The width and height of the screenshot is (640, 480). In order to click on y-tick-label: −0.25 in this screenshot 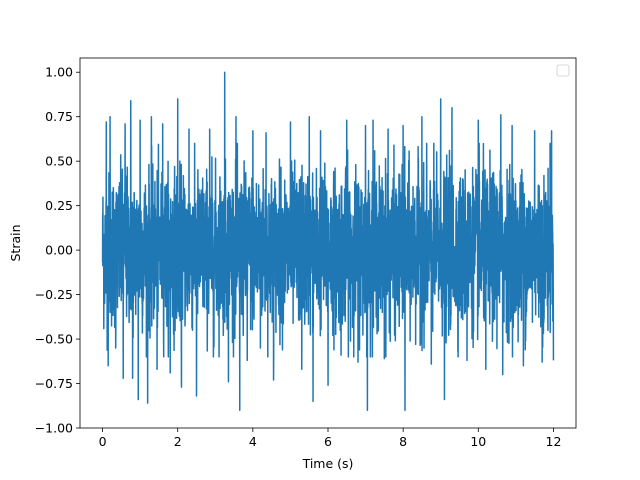, I will do `click(54, 294)`.